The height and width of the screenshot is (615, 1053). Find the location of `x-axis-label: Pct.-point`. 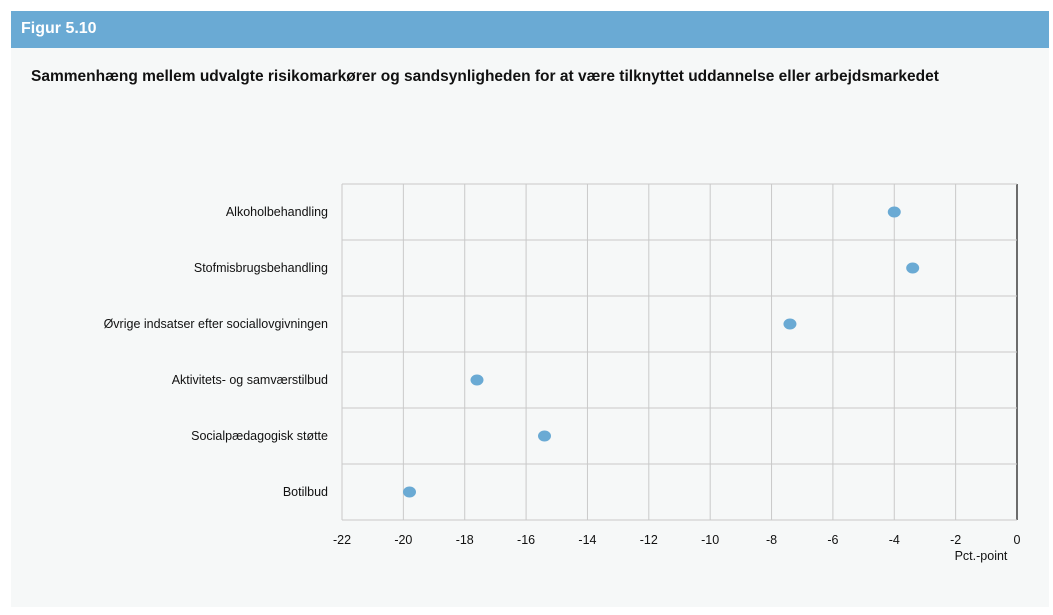

x-axis-label: Pct.-point is located at coordinates (981, 556).